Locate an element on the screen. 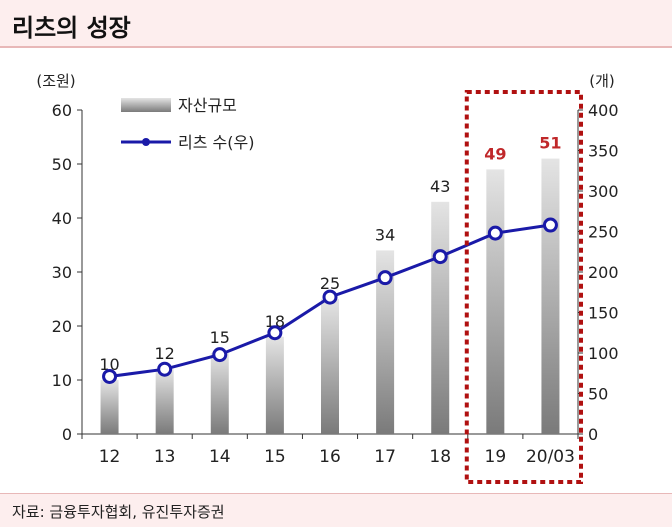  left-tick-label: 60 is located at coordinates (62, 110).